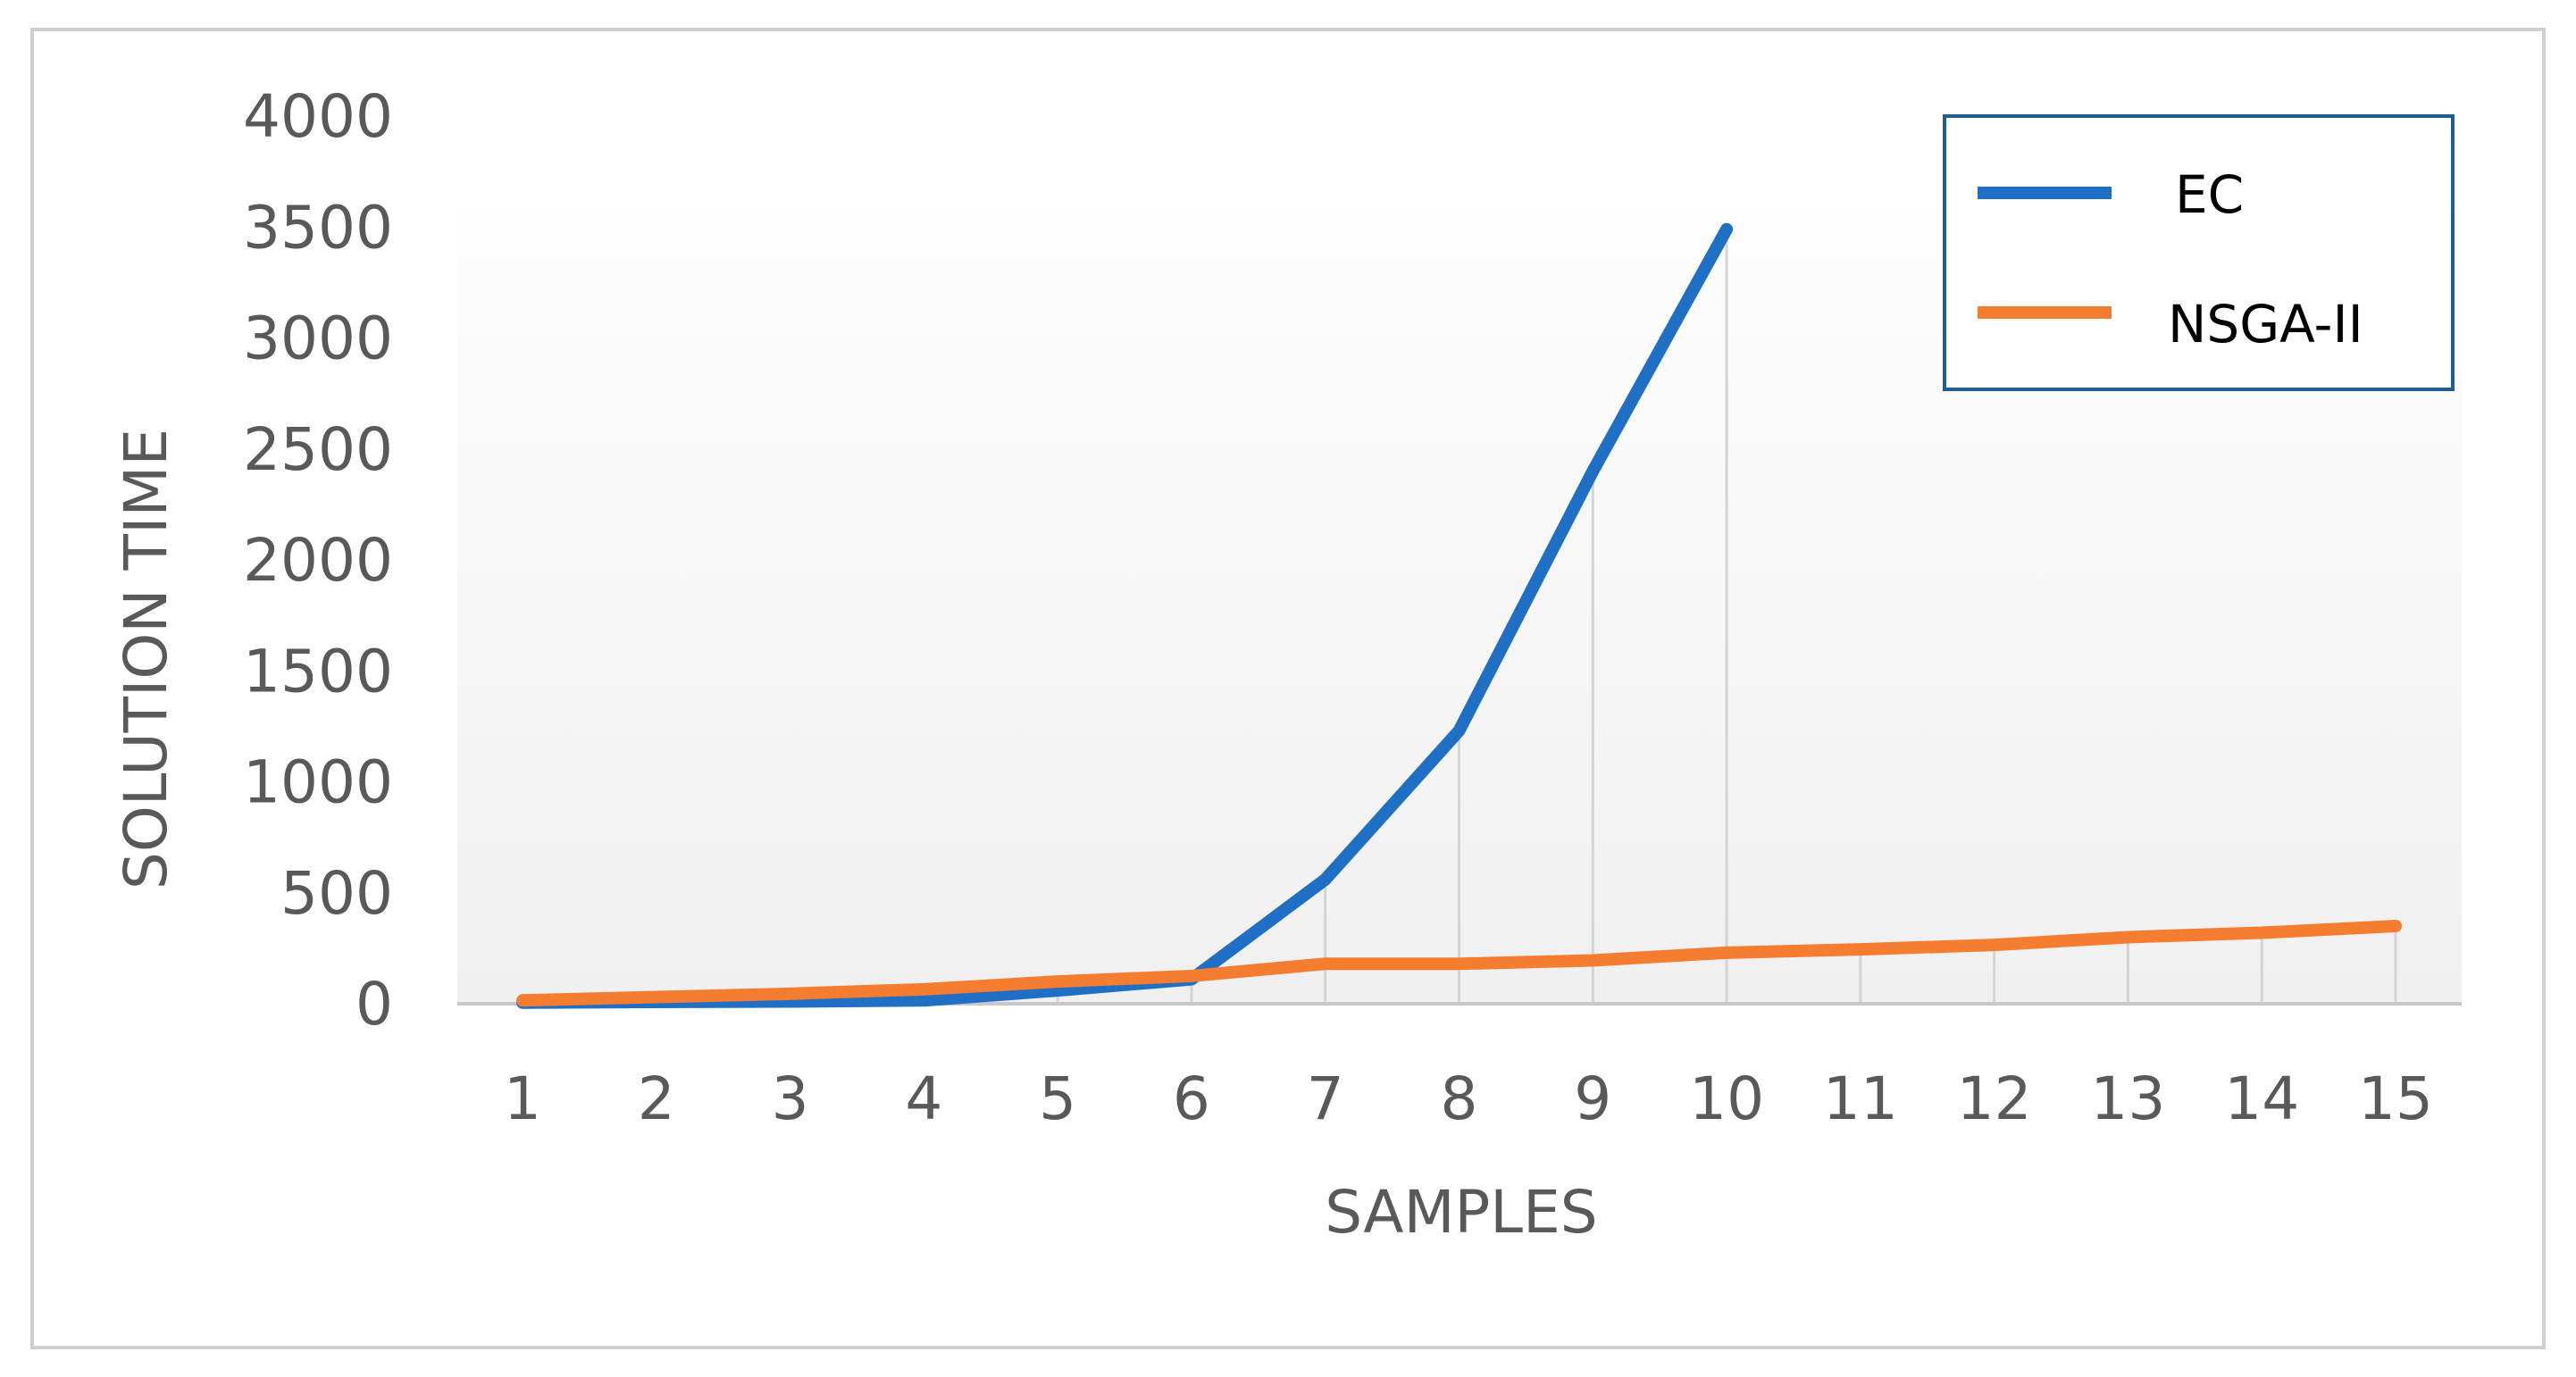 The width and height of the screenshot is (2576, 1377). I want to click on x-tick-label: 3, so click(791, 1098).